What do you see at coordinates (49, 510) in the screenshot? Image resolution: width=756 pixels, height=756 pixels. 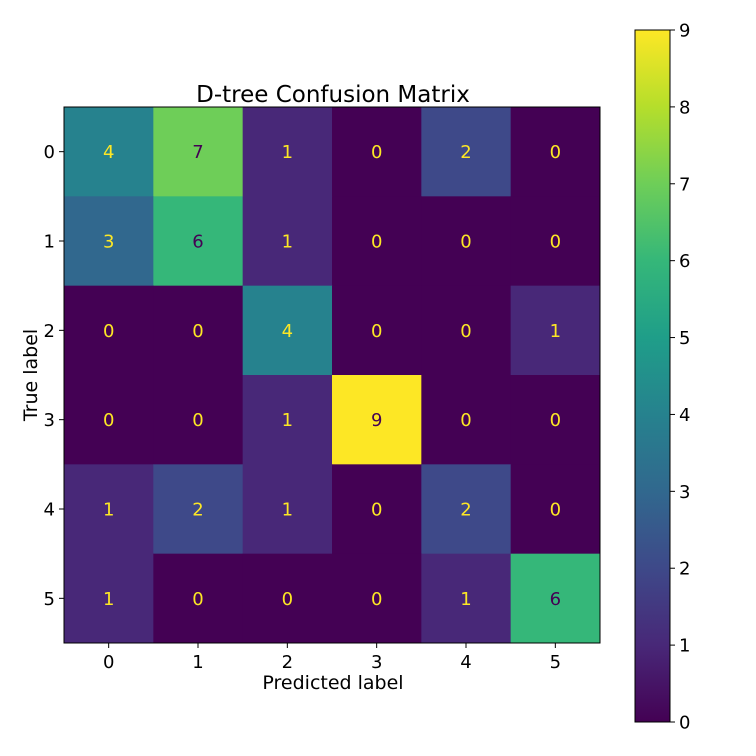 I see `y-tick-label: 4` at bounding box center [49, 510].